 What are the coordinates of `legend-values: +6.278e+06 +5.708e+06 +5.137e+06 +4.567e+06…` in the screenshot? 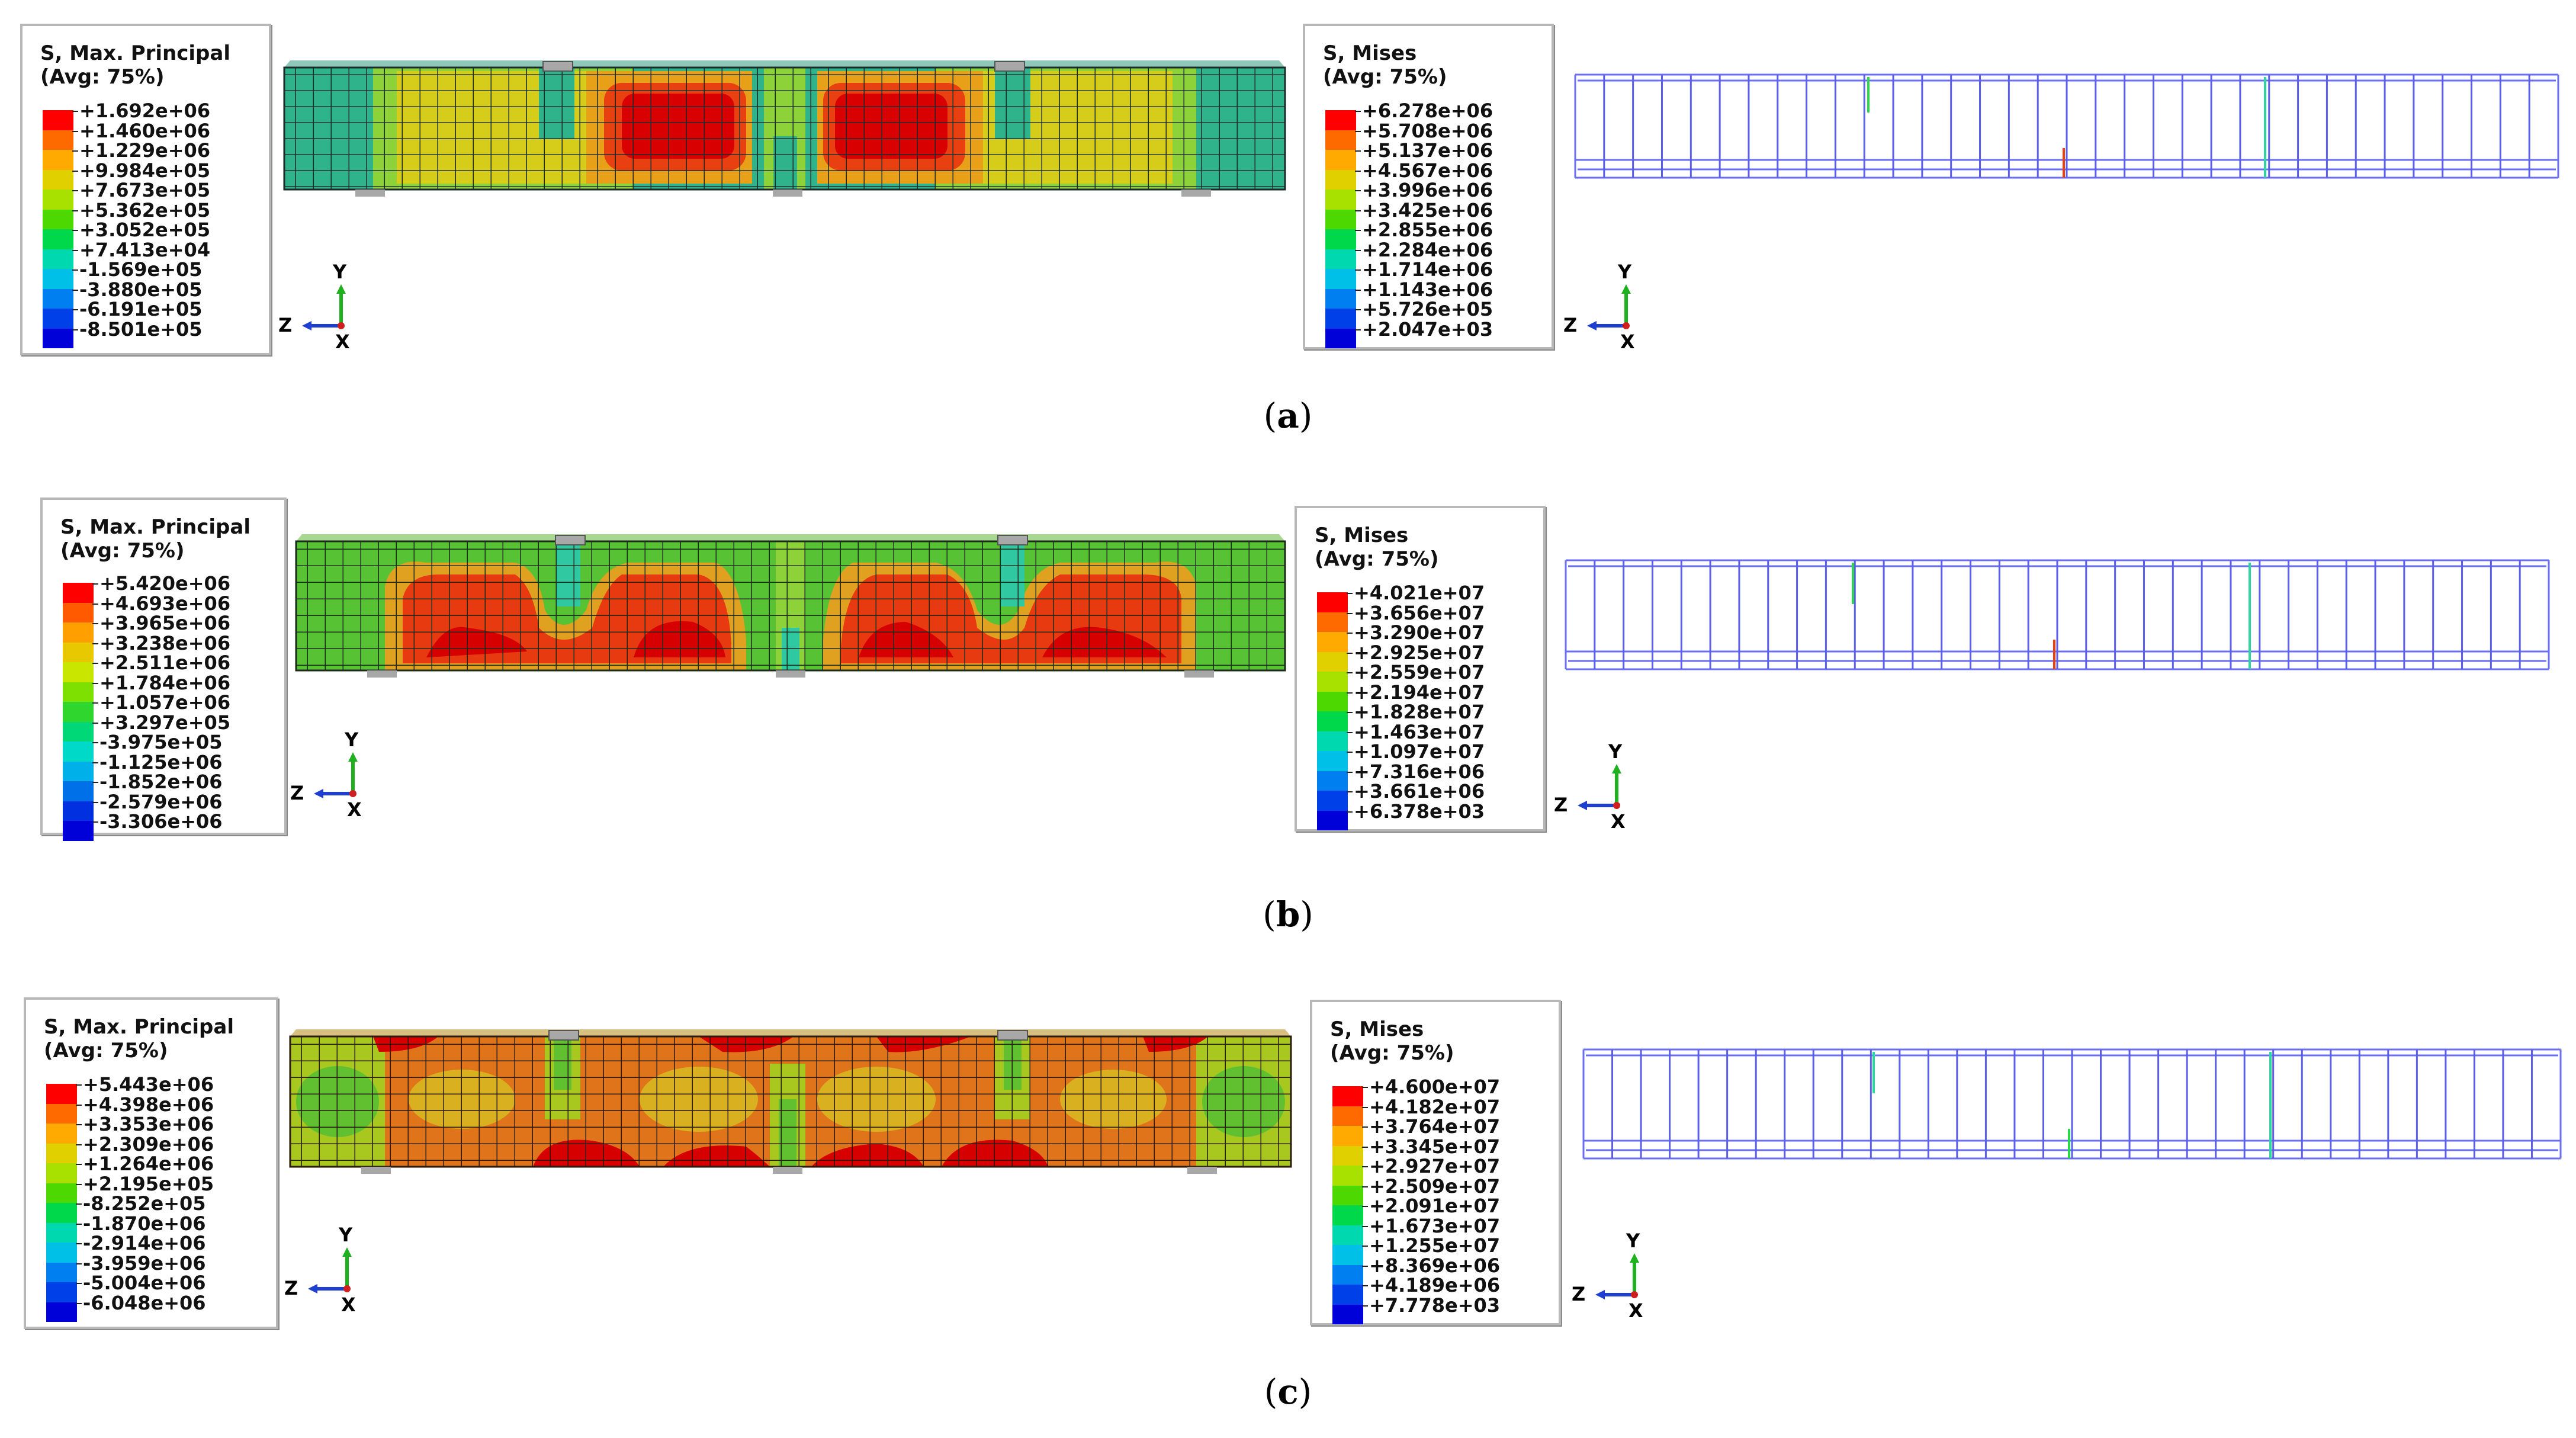 It's located at (1423, 220).